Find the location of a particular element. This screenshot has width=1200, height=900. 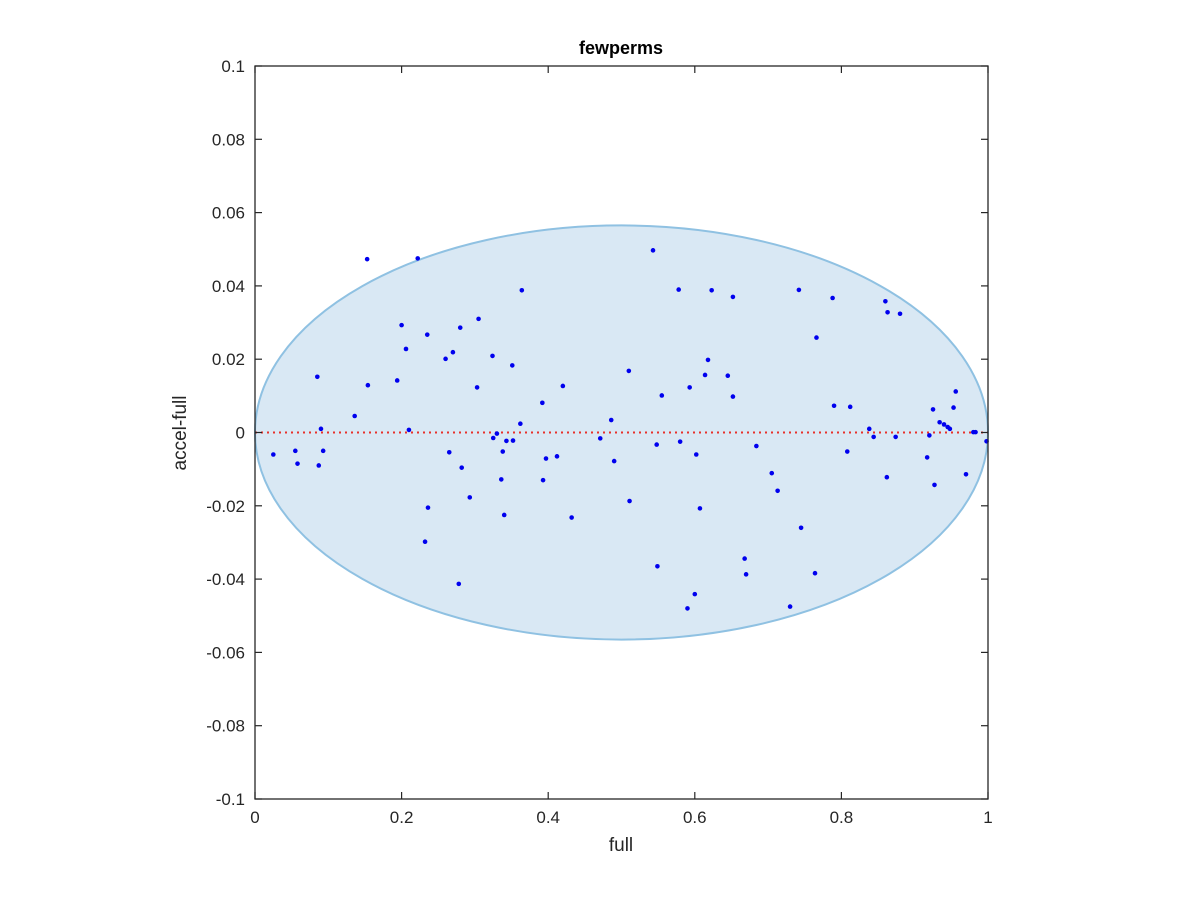

y-axis-title: accel-full is located at coordinates (180, 433).